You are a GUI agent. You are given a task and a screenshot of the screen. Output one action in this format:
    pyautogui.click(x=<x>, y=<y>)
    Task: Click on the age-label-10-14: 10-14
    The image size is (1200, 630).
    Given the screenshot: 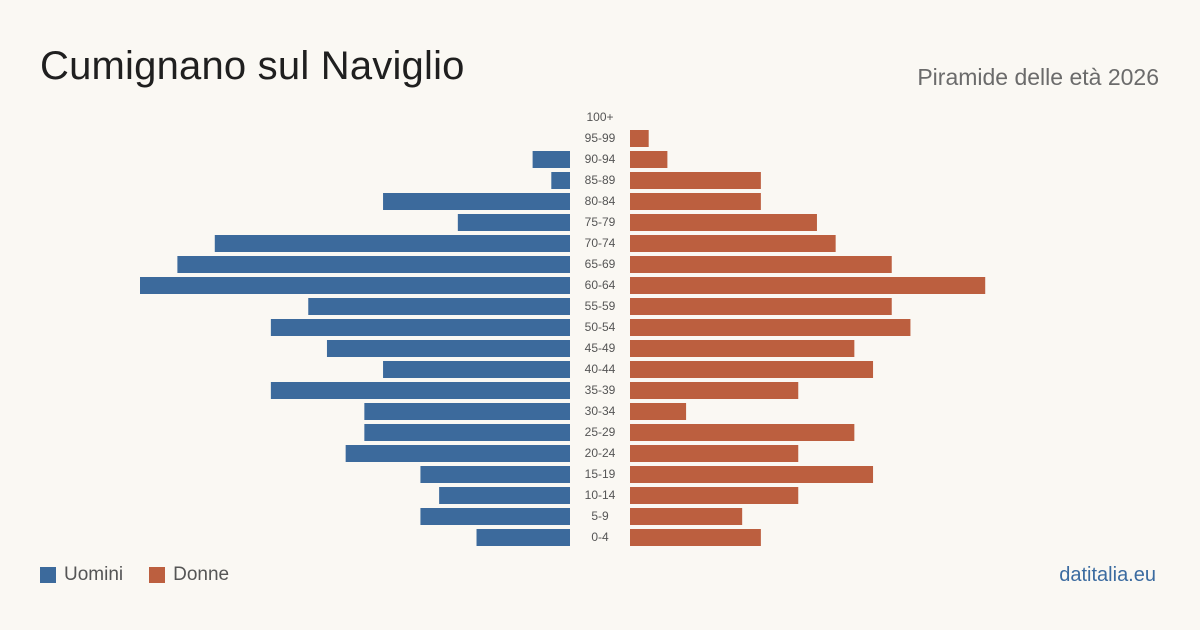 What is the action you would take?
    pyautogui.click(x=600, y=495)
    